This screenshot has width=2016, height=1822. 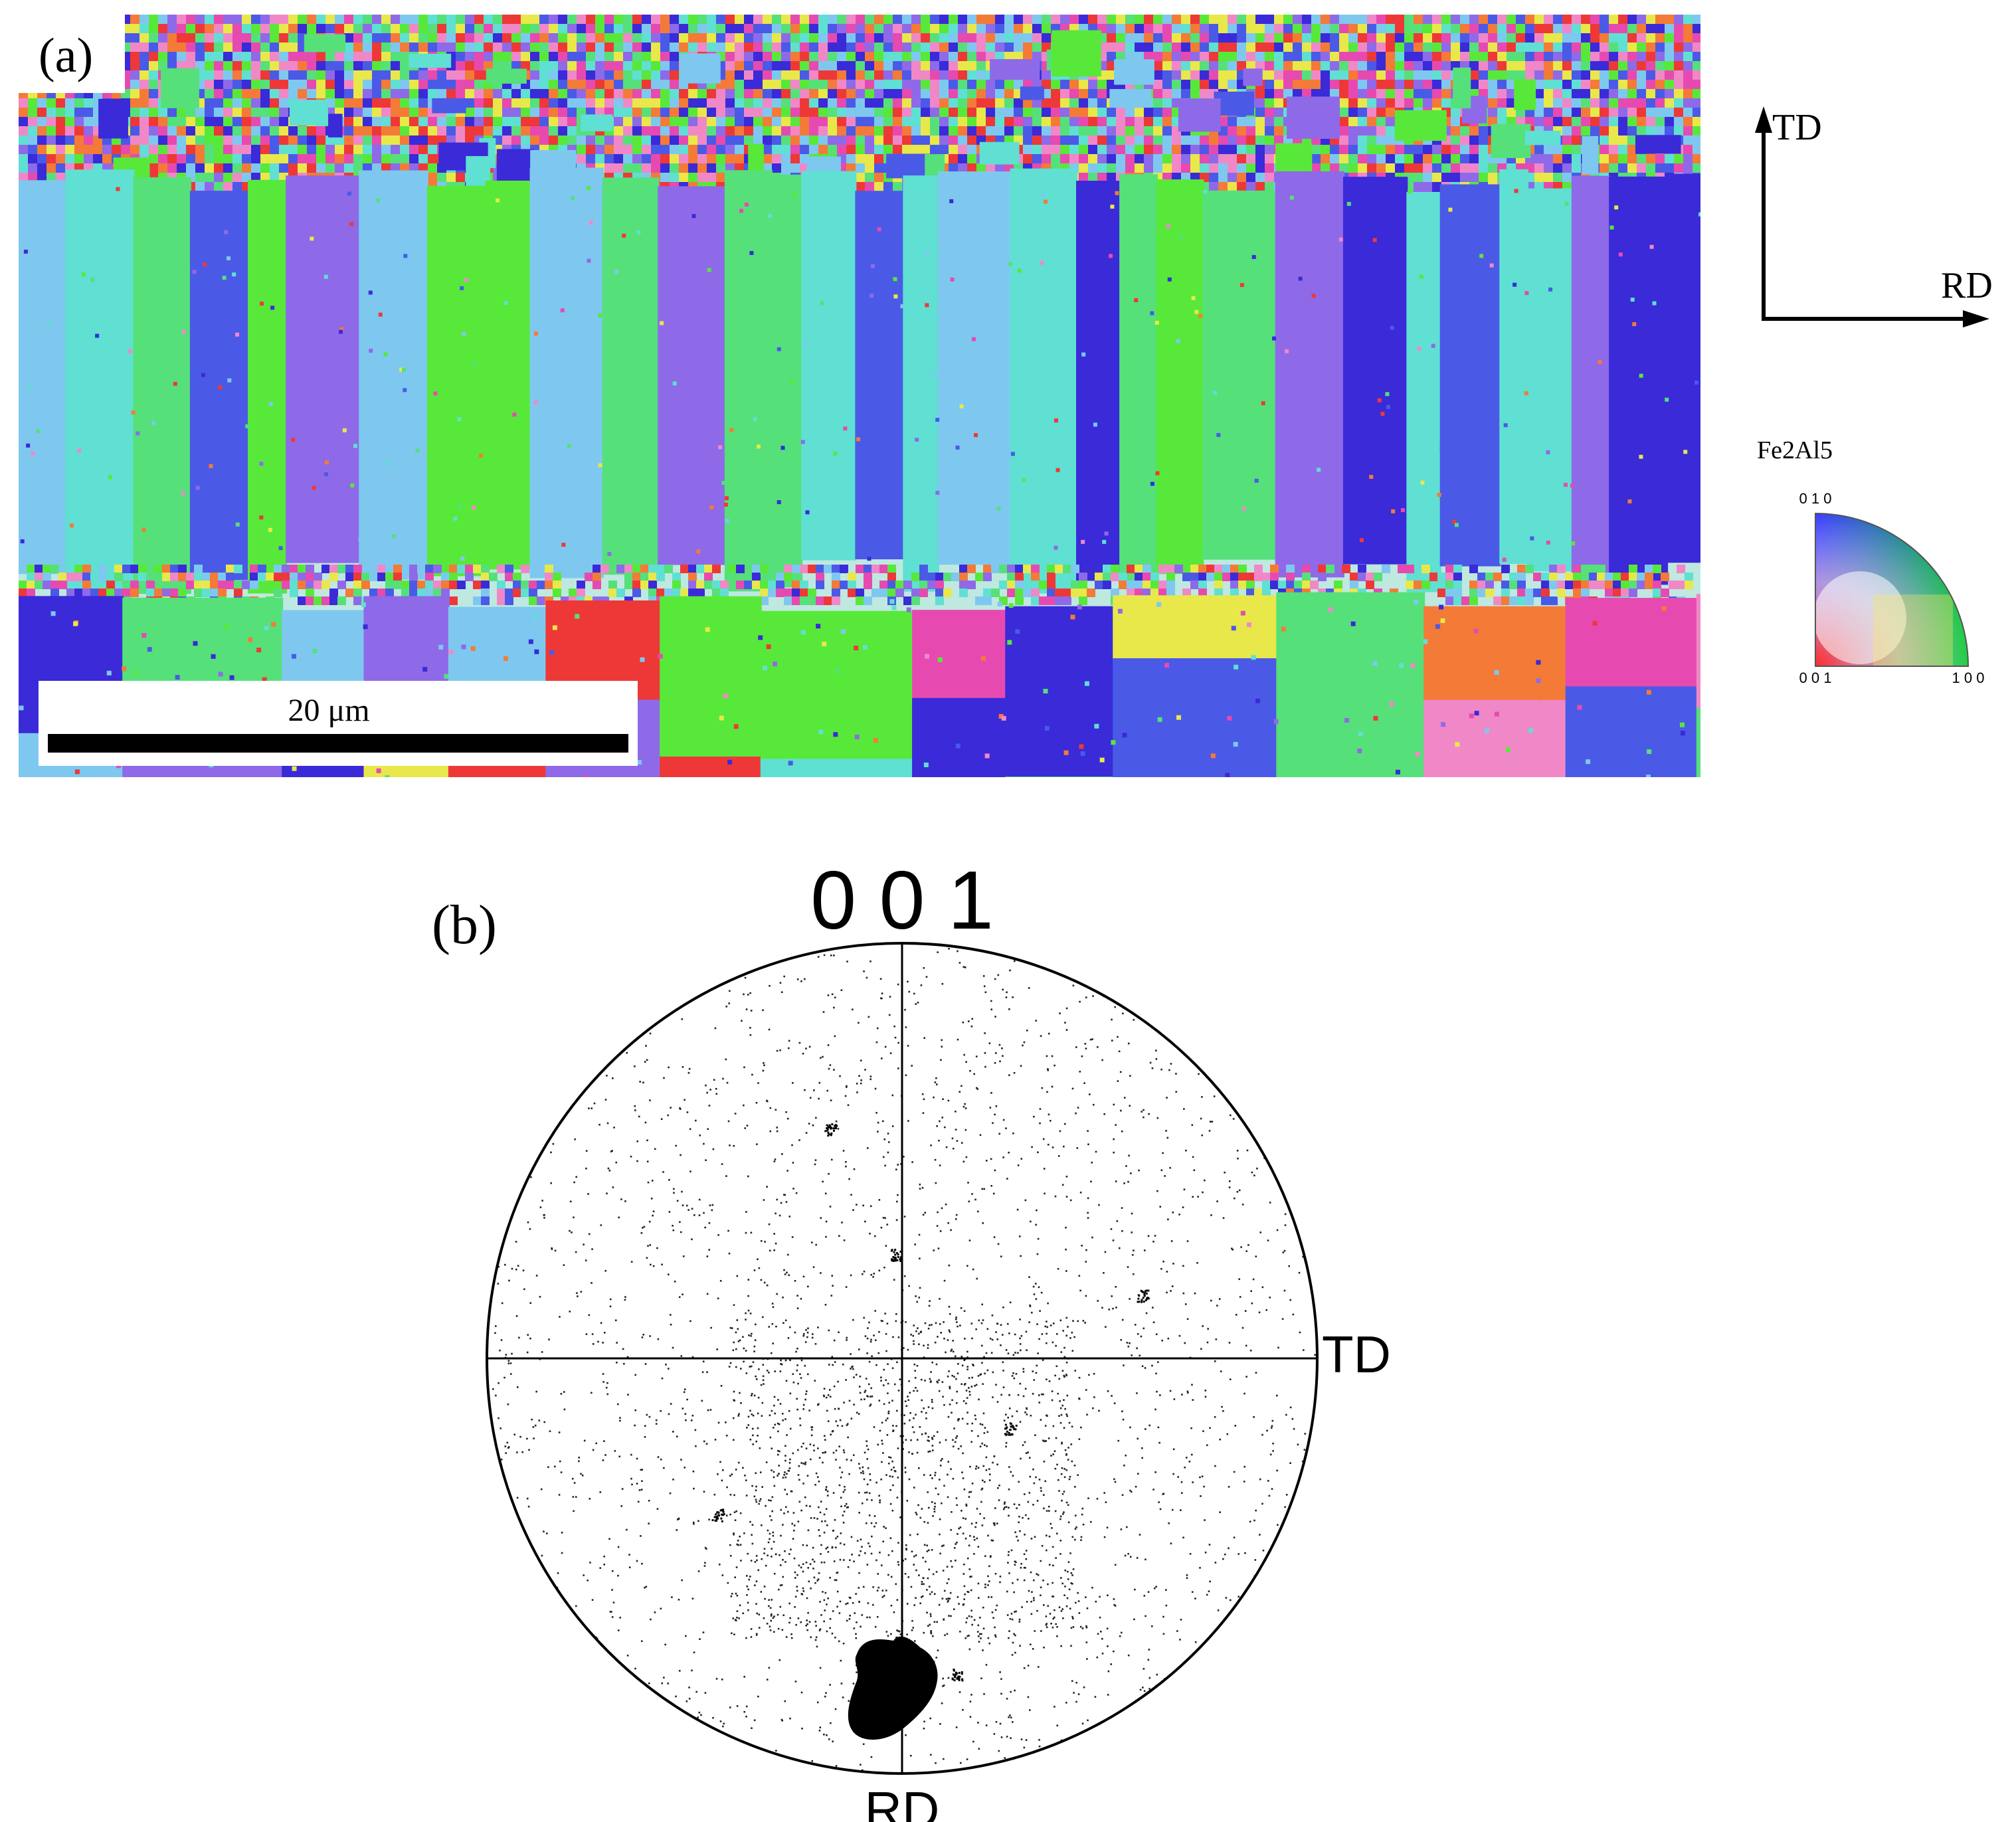 I want to click on columnar-grain, so click(x=631, y=376).